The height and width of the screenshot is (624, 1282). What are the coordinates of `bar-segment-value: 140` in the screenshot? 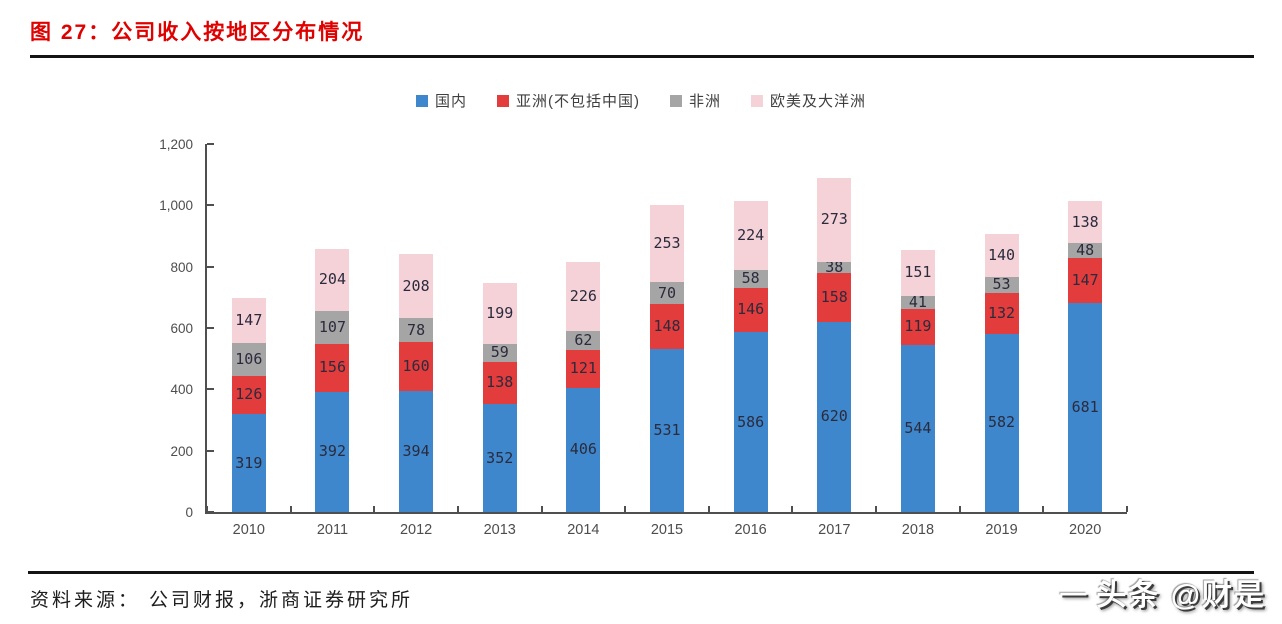 It's located at (1001, 254).